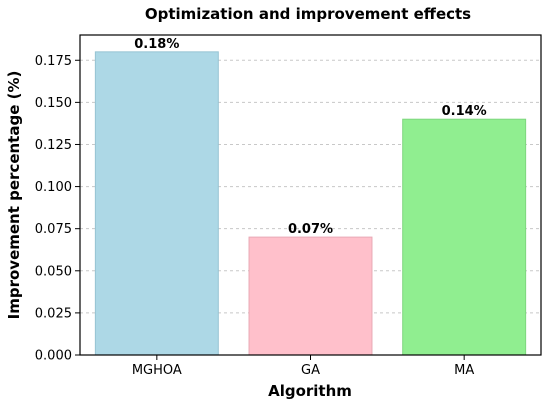 This screenshot has width=550, height=406. I want to click on y-tick-label: 0.025, so click(53, 313).